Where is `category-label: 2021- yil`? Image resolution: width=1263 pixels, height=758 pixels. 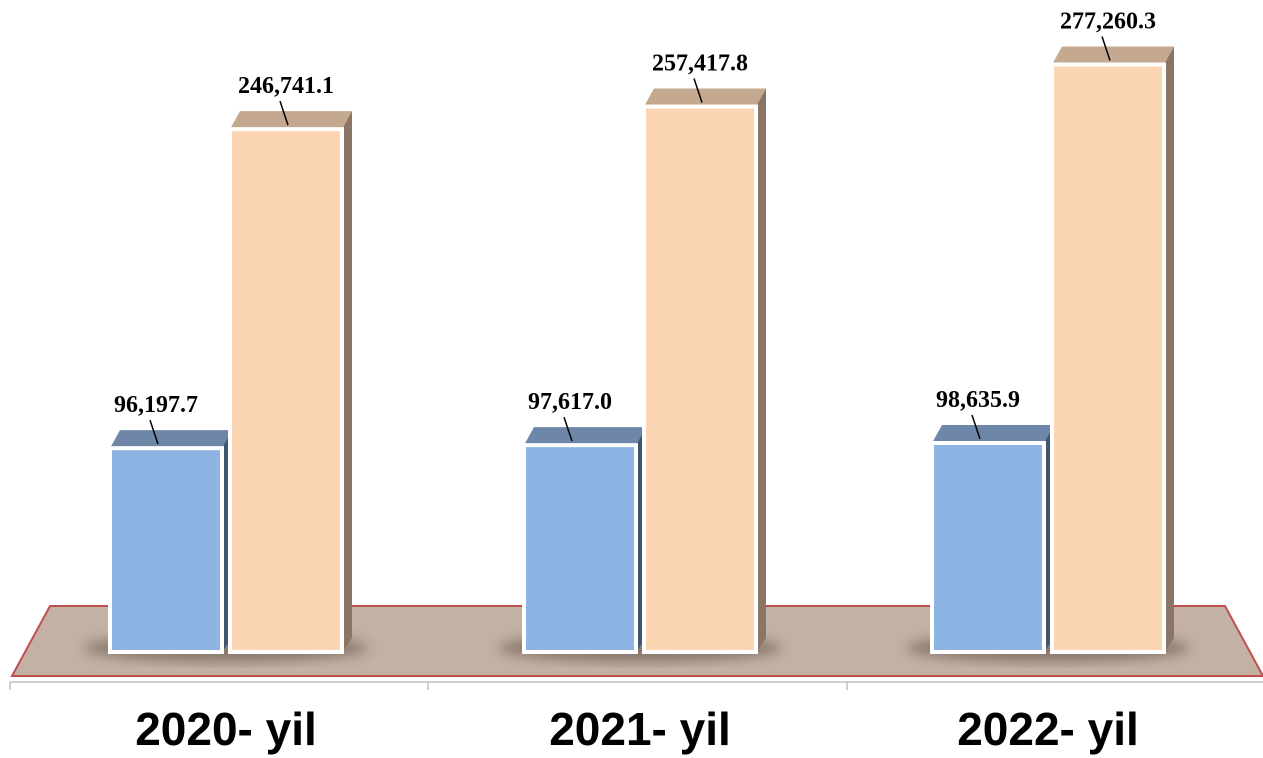
category-label: 2021- yil is located at coordinates (640, 729).